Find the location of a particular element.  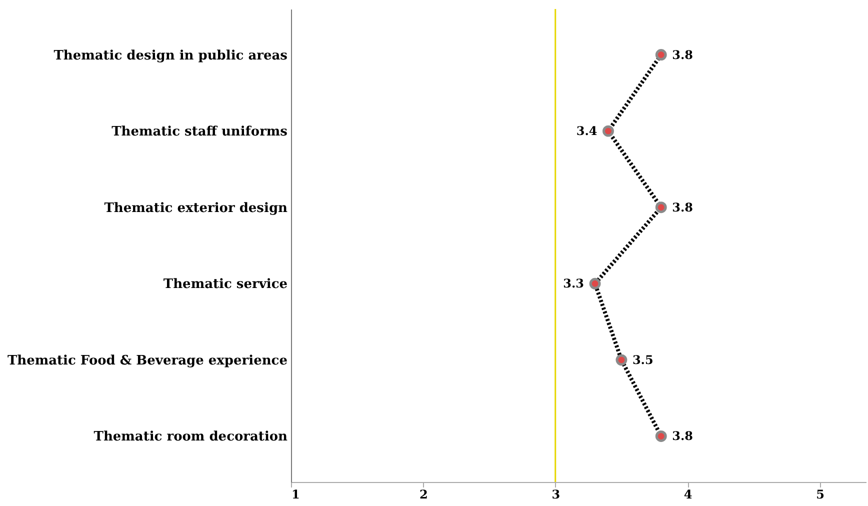

x-tick-label: 3 is located at coordinates (556, 495).